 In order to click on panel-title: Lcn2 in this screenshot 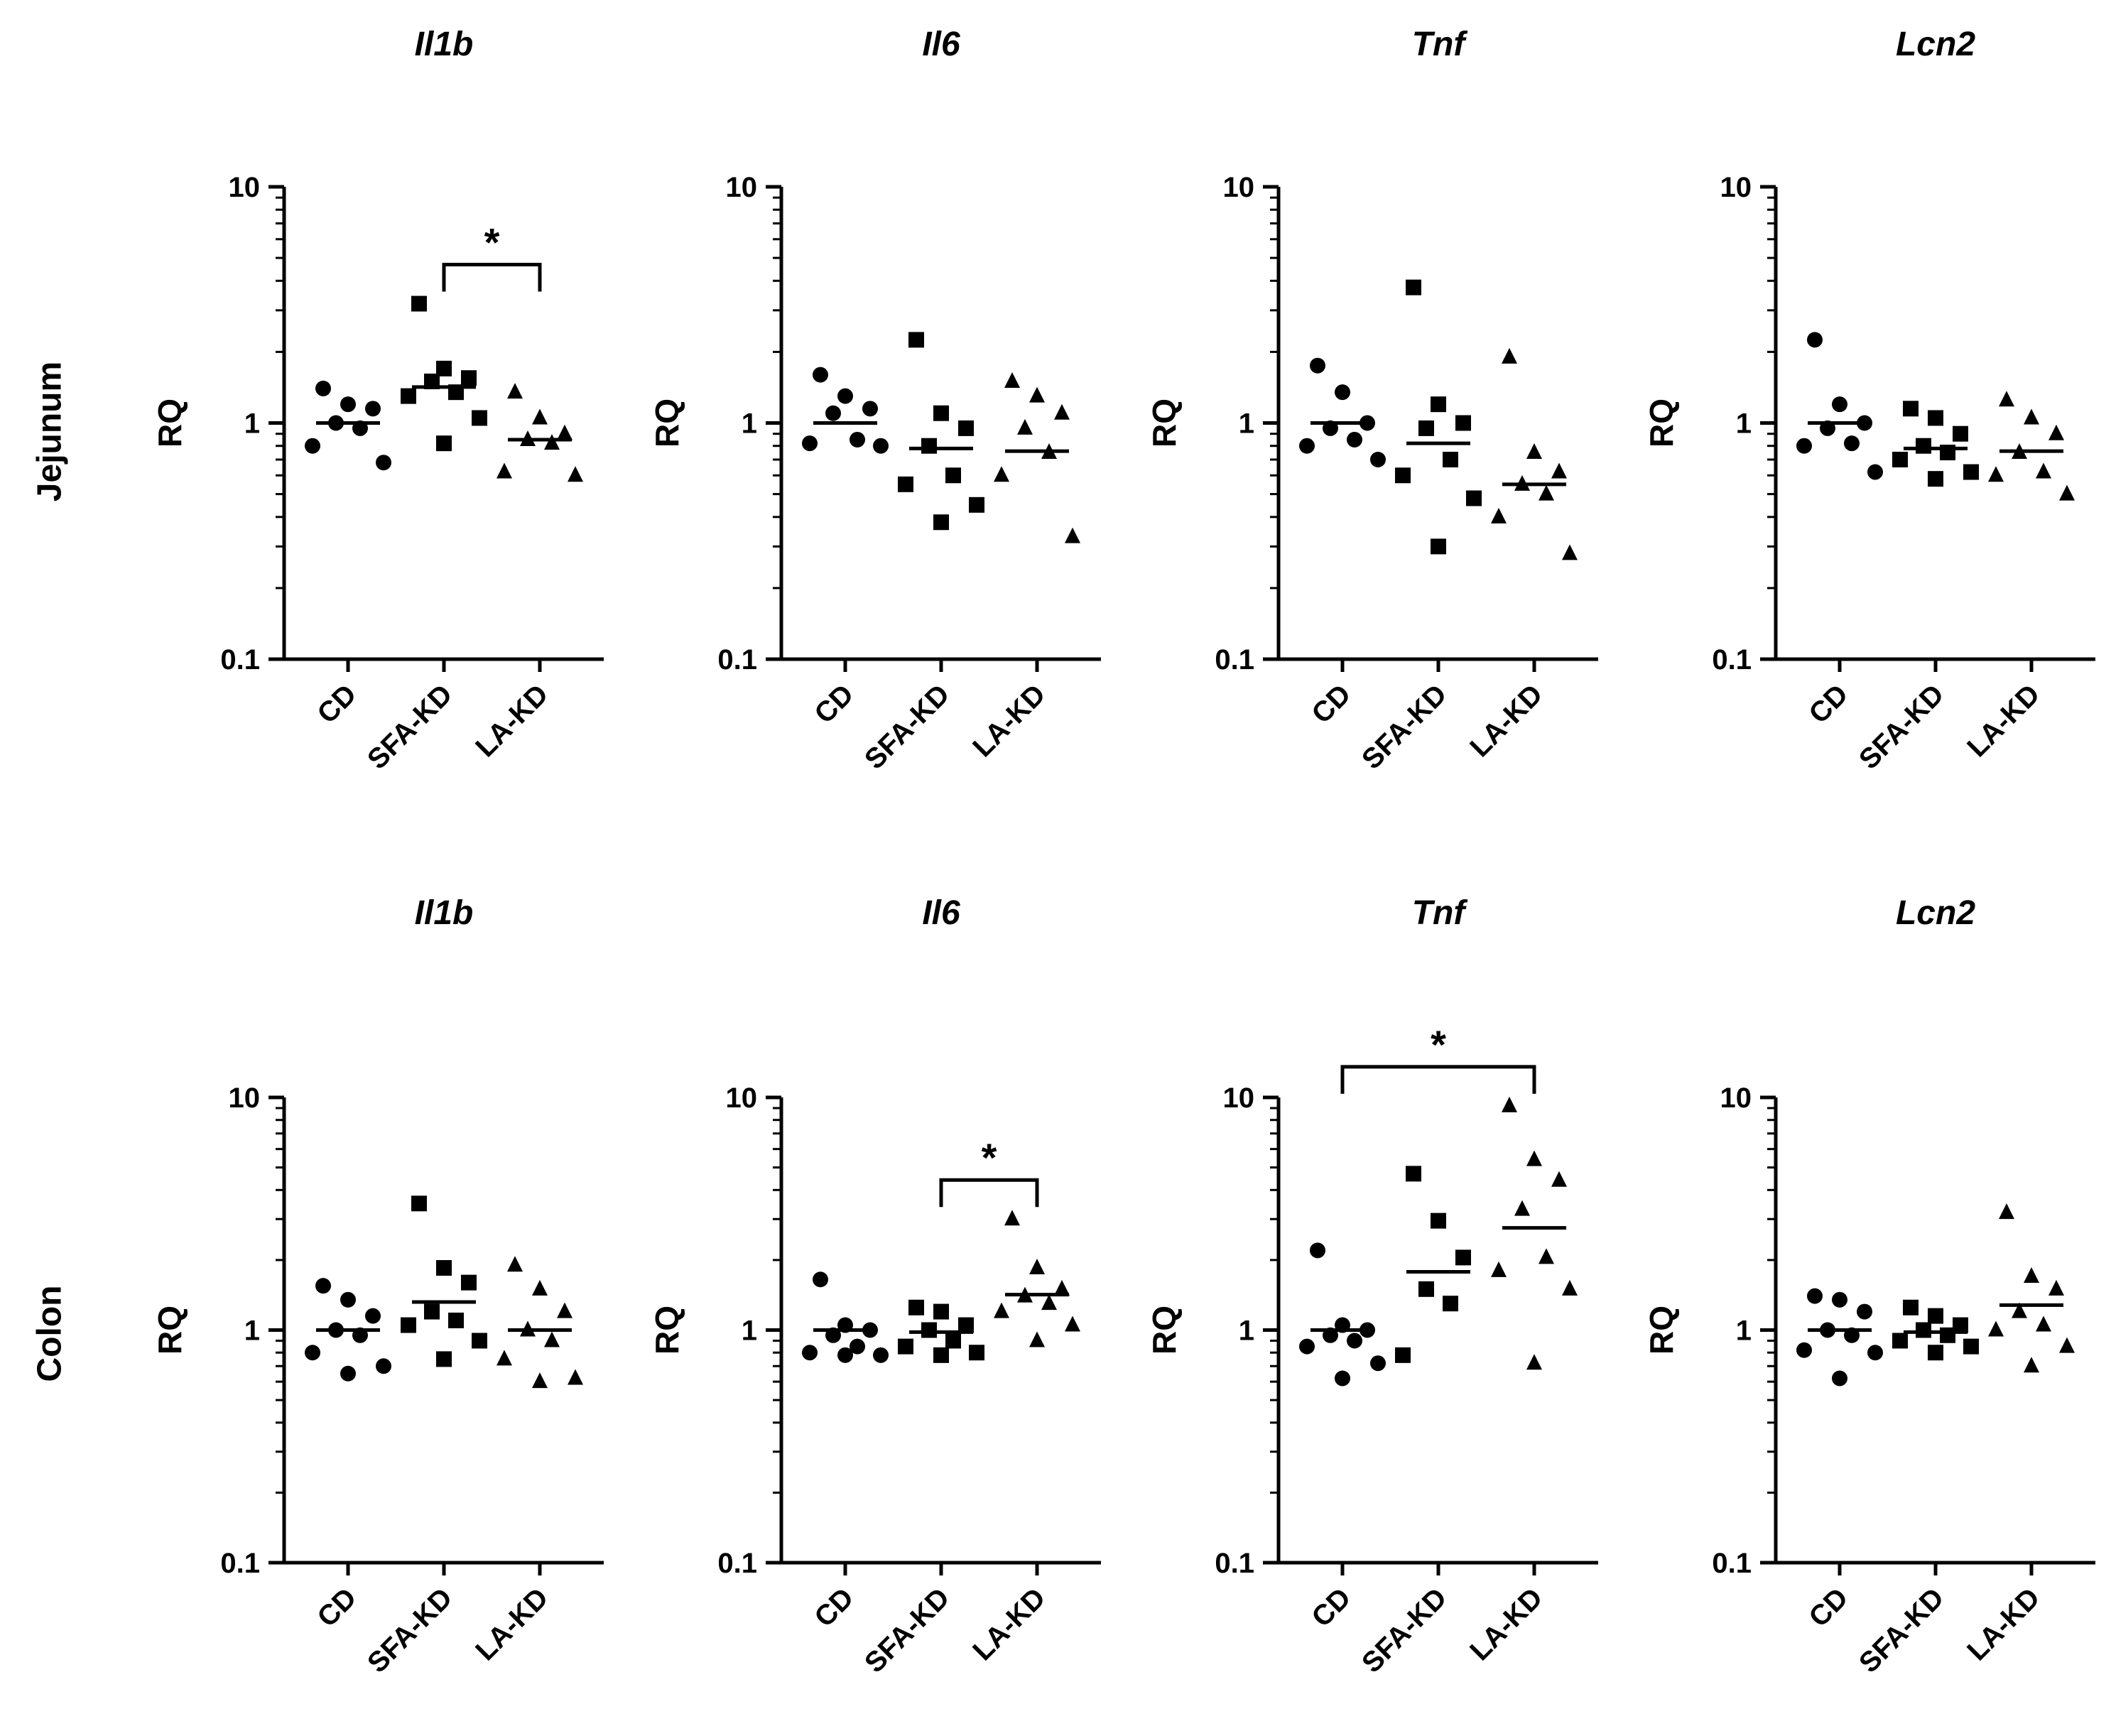, I will do `click(1935, 44)`.